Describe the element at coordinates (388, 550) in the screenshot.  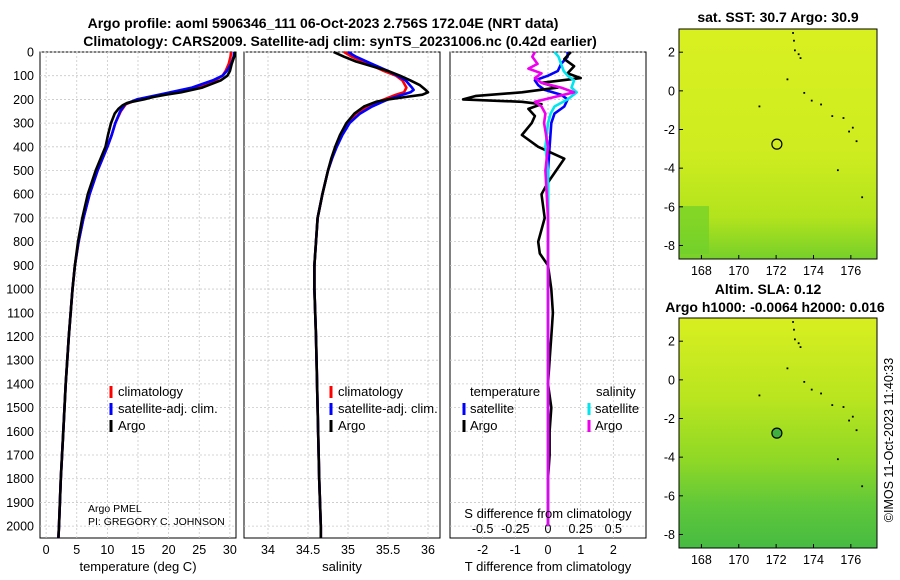
I see `x-tick-label: 35.5` at that location.